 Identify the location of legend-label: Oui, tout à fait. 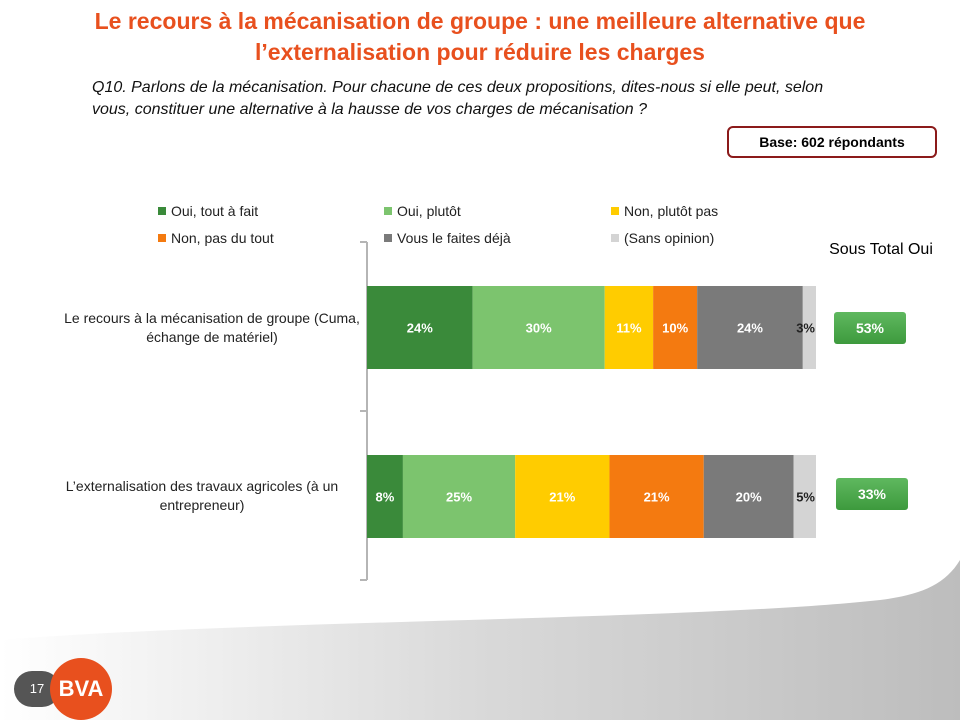
(215, 211).